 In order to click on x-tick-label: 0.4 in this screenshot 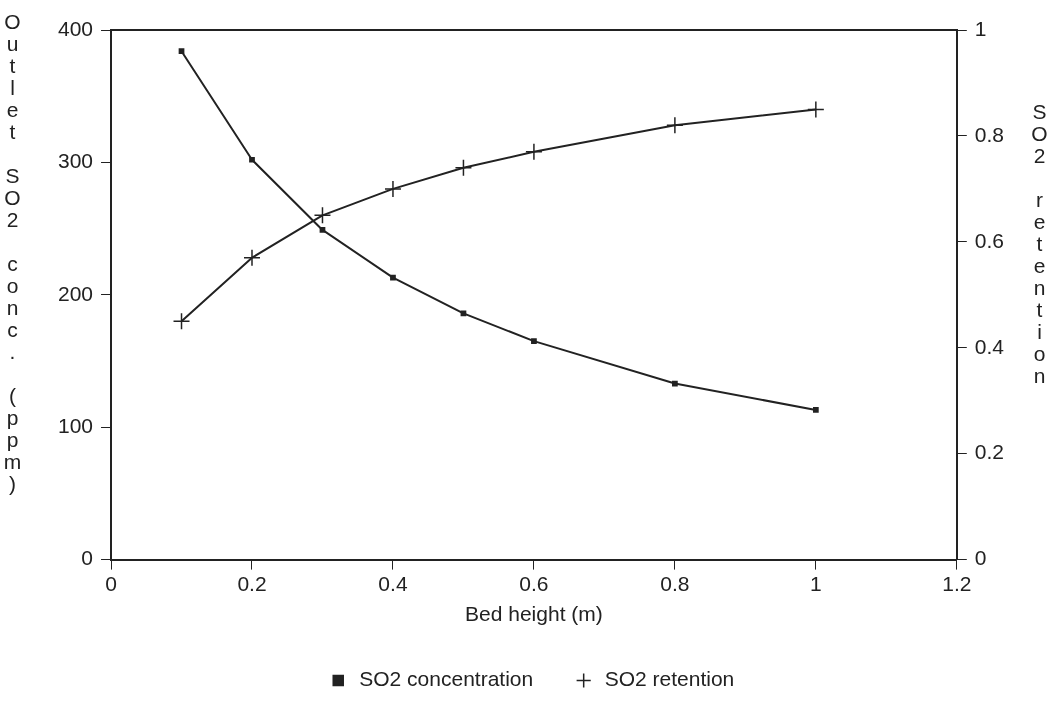, I will do `click(393, 583)`.